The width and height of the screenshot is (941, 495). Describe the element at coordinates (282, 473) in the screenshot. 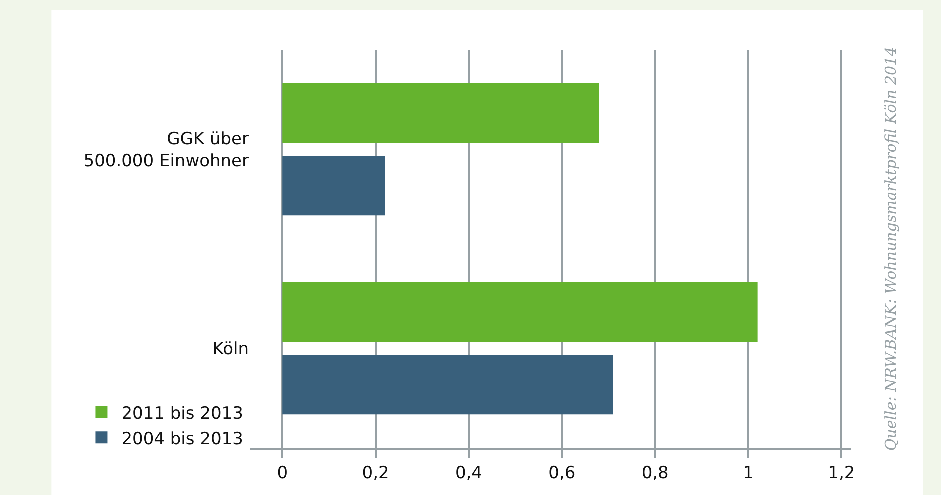

I see `x-tick-label: 0` at that location.